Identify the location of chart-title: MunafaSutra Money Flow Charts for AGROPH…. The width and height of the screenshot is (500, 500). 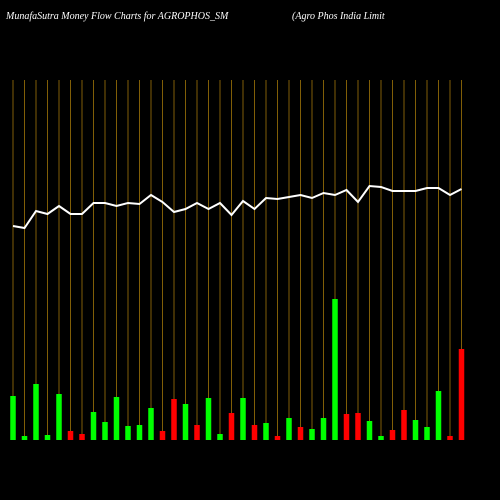
(117, 16).